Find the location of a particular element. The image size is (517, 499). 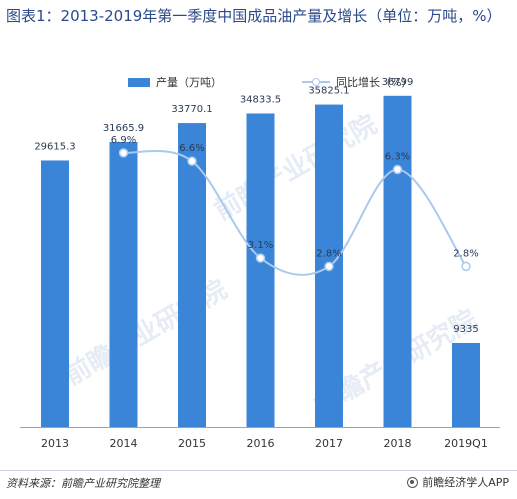

x-tick-label-2013: 2013 is located at coordinates (55, 443).